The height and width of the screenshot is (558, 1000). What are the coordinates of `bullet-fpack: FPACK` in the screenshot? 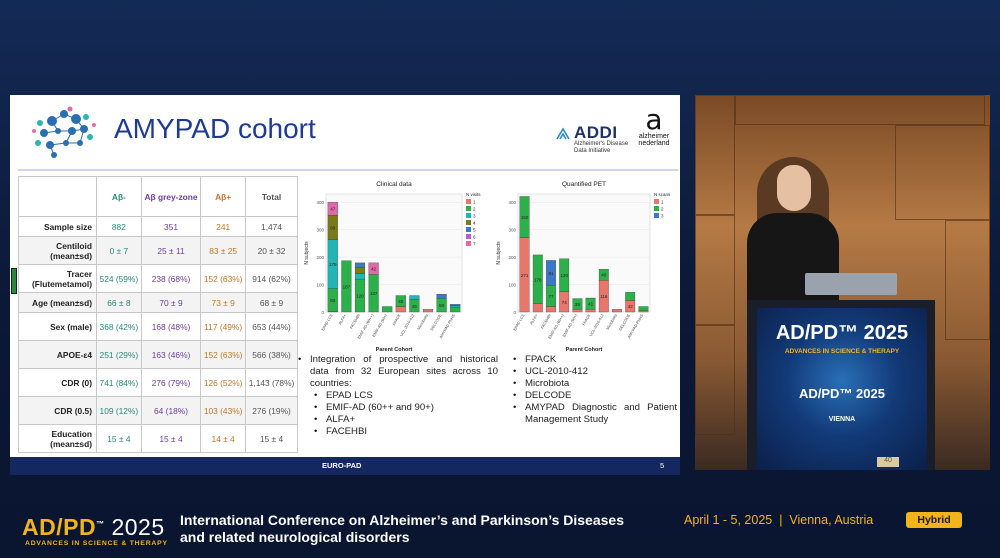 It's located at (595, 360).